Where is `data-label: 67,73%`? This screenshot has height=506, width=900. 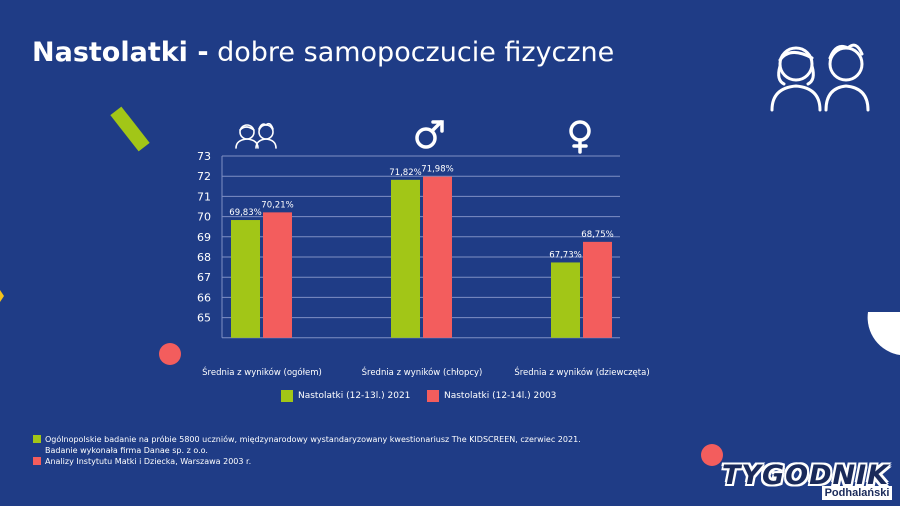 data-label: 67,73% is located at coordinates (565, 255).